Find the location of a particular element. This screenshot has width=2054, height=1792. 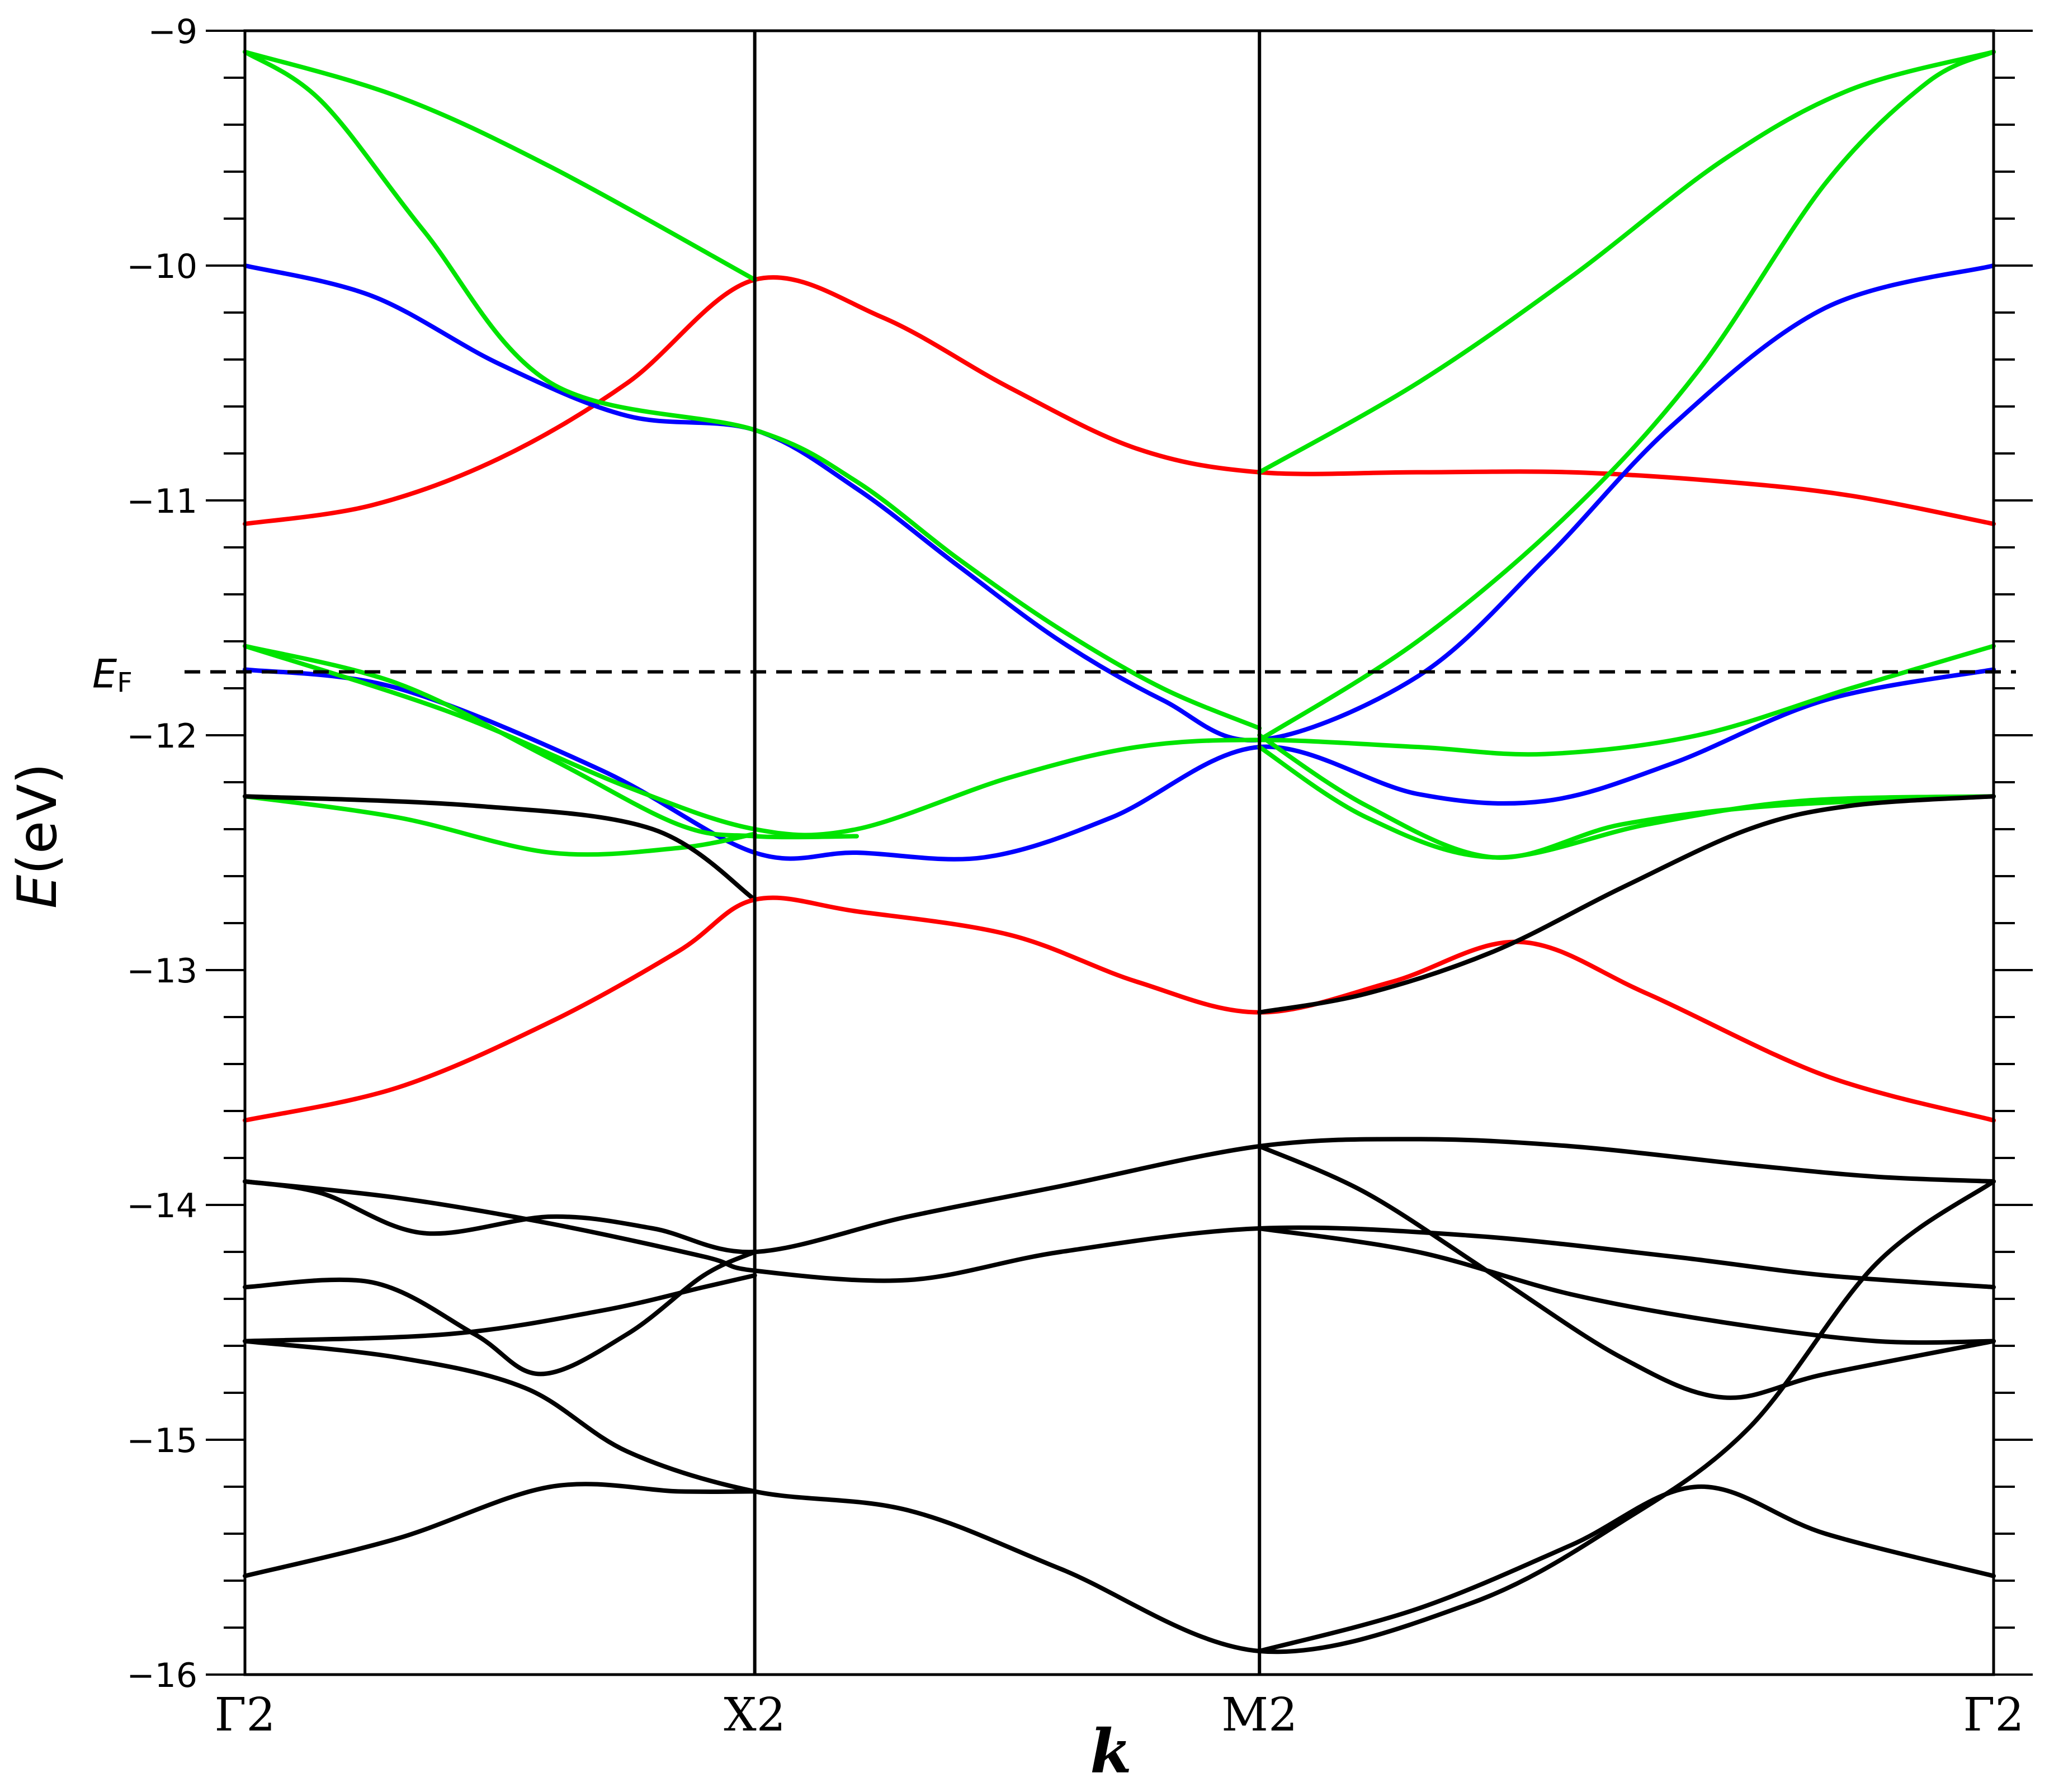

x-tick-labels: Γ2 X2 M2 Γ2 is located at coordinates (1119, 1715).